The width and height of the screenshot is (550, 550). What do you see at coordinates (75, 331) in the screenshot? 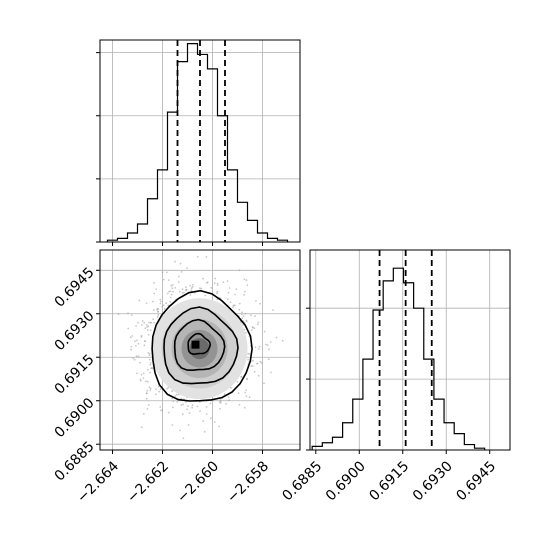
I see `scatter-ytick-label: 0.6930` at bounding box center [75, 331].